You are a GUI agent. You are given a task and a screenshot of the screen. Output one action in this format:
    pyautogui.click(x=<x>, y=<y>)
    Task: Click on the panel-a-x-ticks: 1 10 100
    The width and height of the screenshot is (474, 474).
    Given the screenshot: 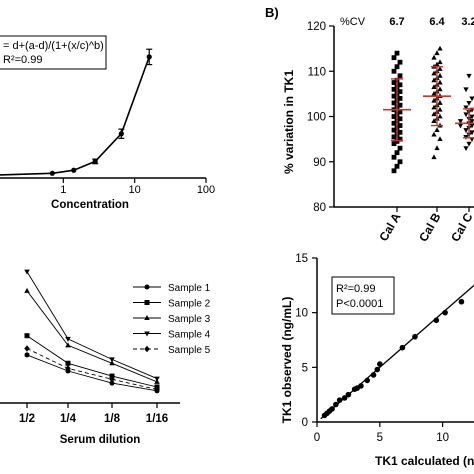 What is the action you would take?
    pyautogui.click(x=137, y=187)
    